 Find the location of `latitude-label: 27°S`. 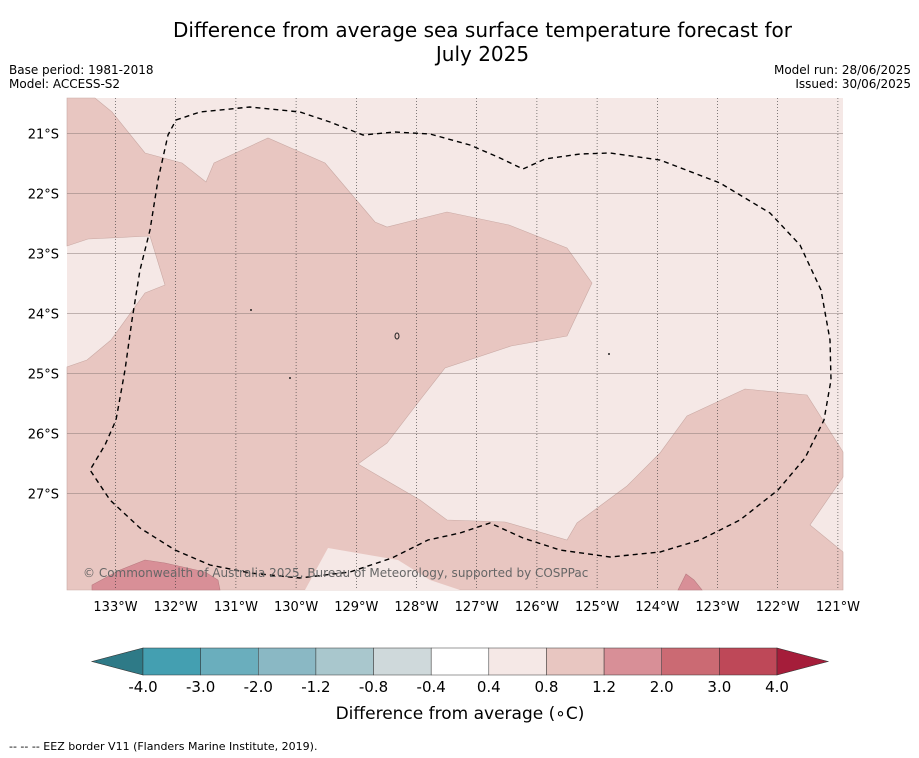

latitude-label: 27°S is located at coordinates (43, 495).